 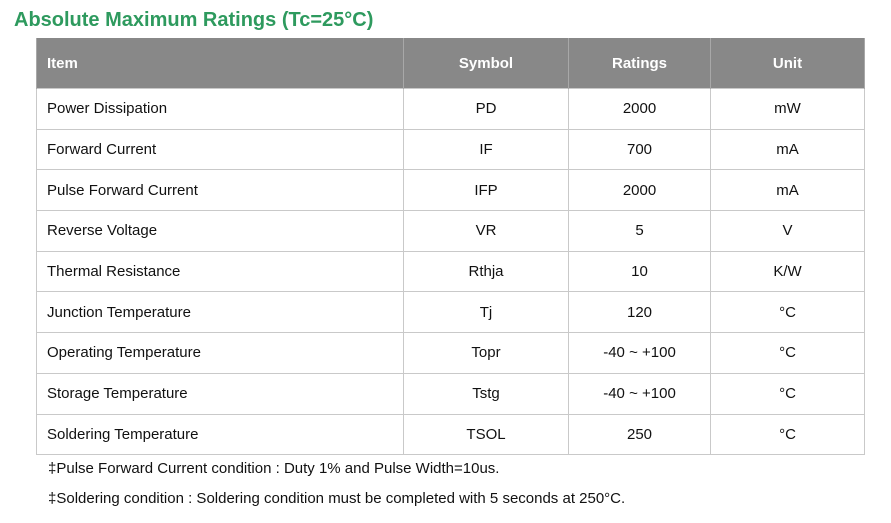 What do you see at coordinates (639, 271) in the screenshot?
I see `cell-rating: 10` at bounding box center [639, 271].